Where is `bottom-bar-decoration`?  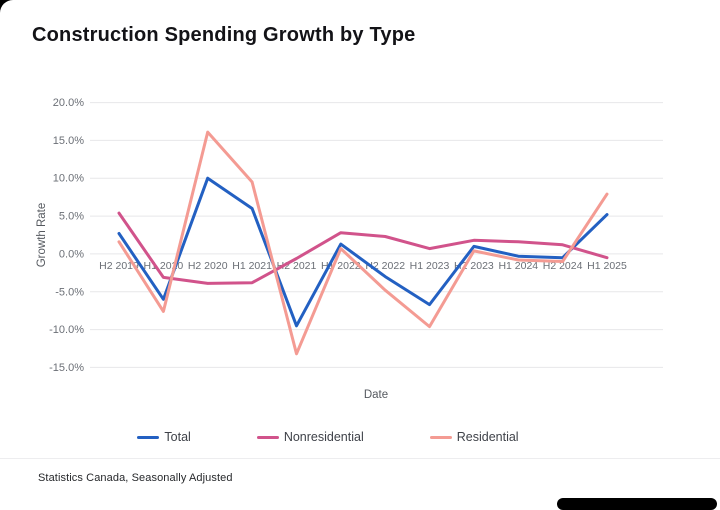 bottom-bar-decoration is located at coordinates (637, 504).